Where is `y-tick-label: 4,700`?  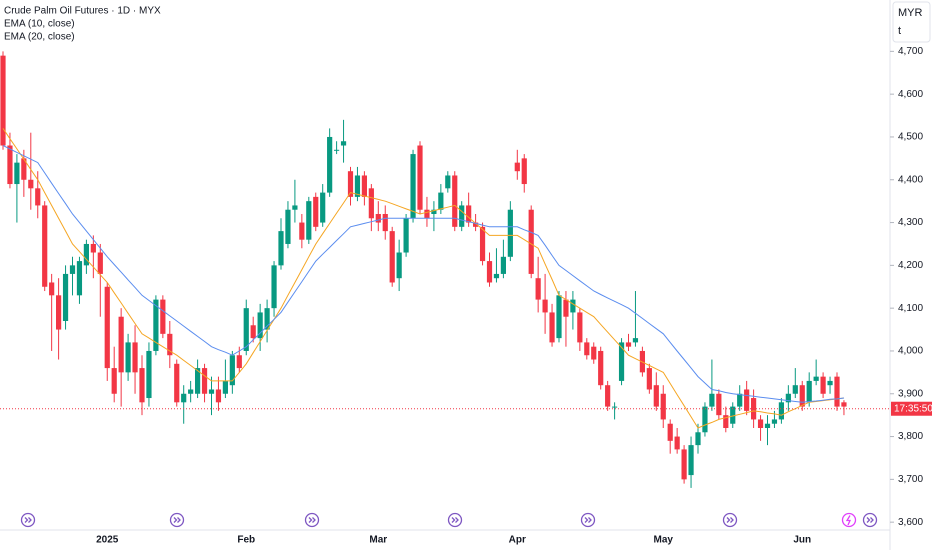
y-tick-label: 4,700 is located at coordinates (910, 51).